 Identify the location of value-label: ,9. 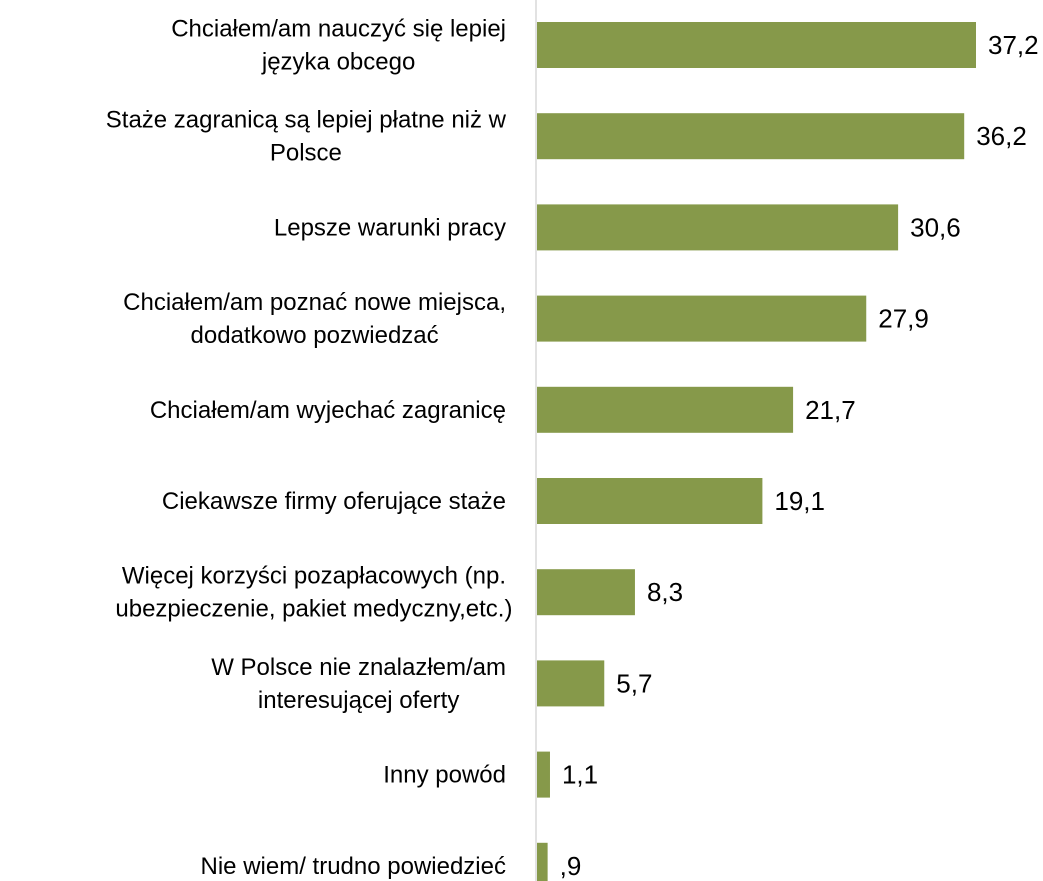
(571, 866).